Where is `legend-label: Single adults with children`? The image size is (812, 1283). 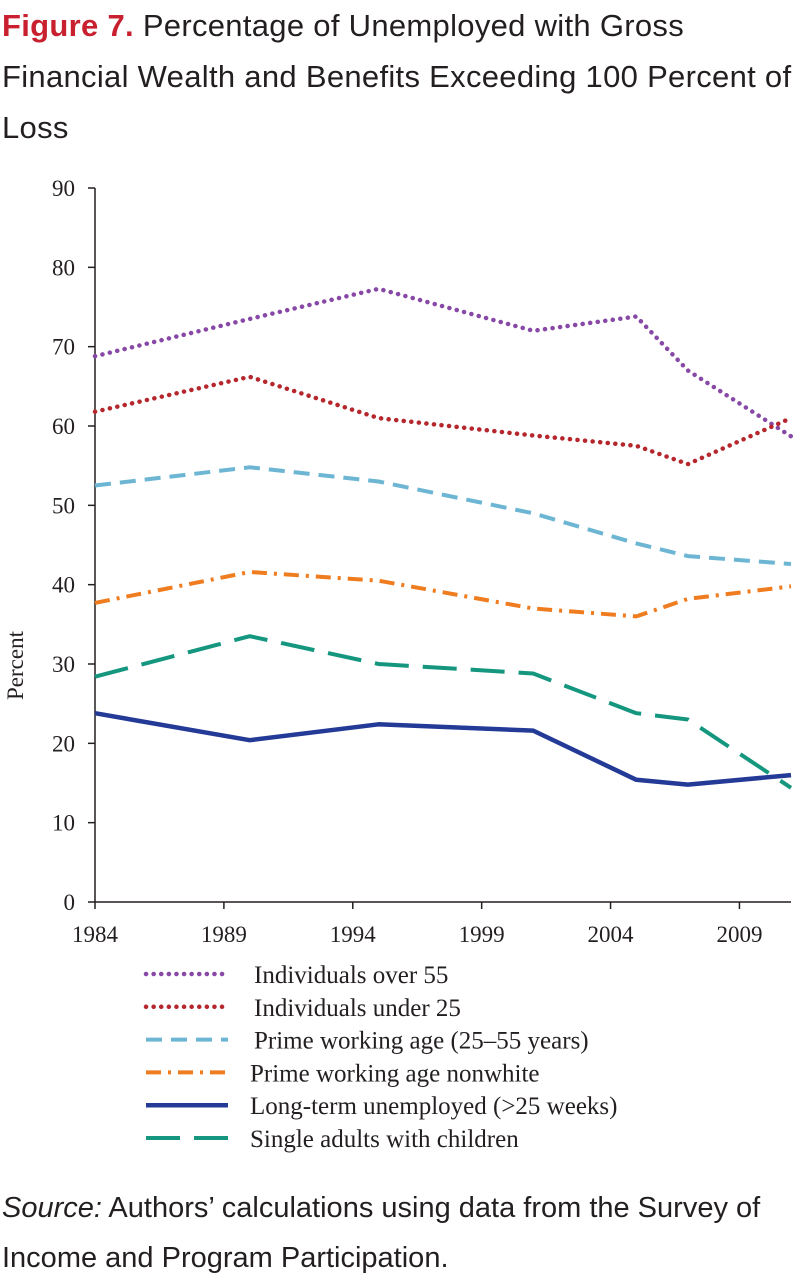
legend-label: Single adults with children is located at coordinates (384, 1139).